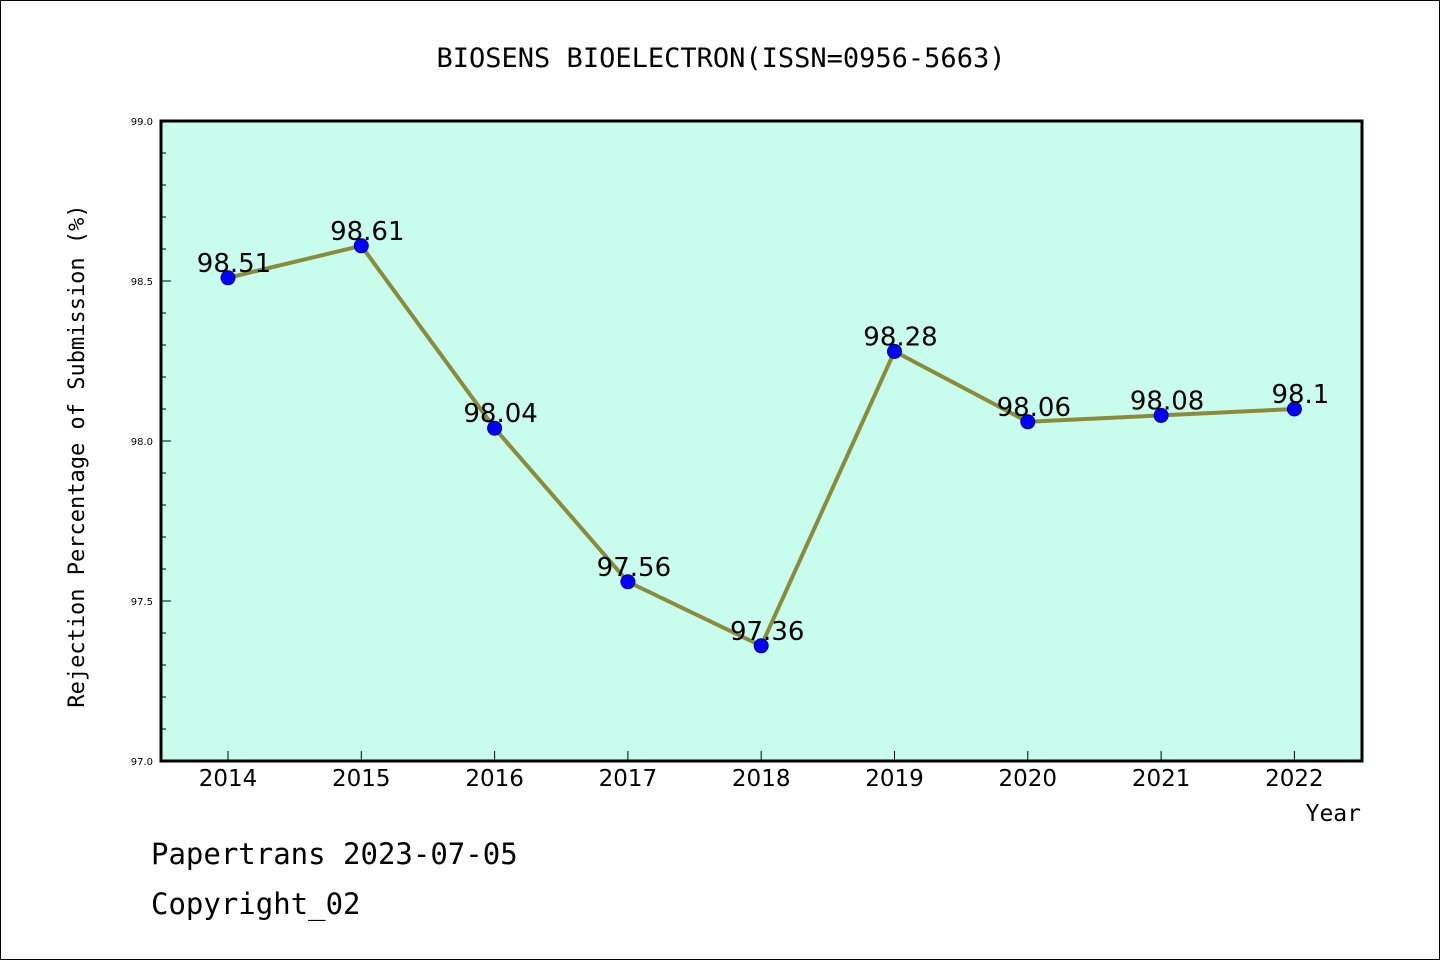 The image size is (1440, 961). I want to click on x-tick-label: 2016, so click(494, 779).